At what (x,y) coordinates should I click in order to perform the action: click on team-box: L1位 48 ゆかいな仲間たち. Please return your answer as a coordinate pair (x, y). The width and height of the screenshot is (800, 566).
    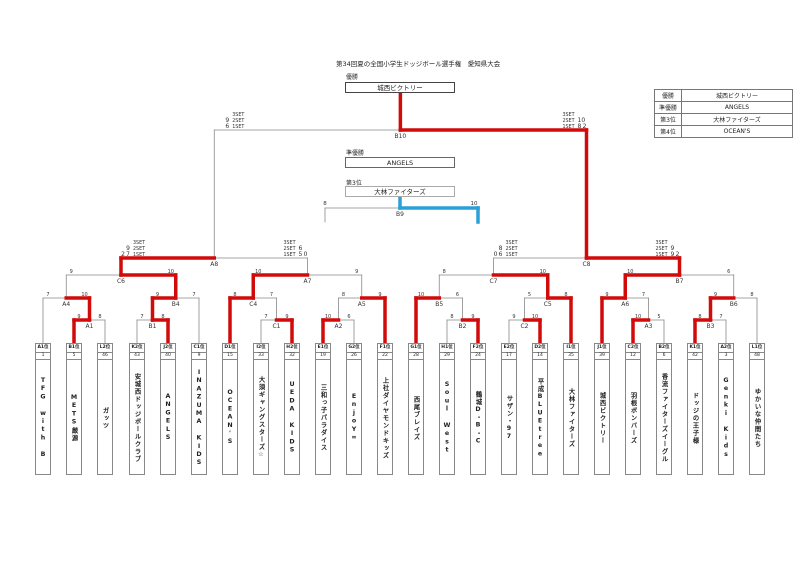
    Looking at the image, I should click on (757, 409).